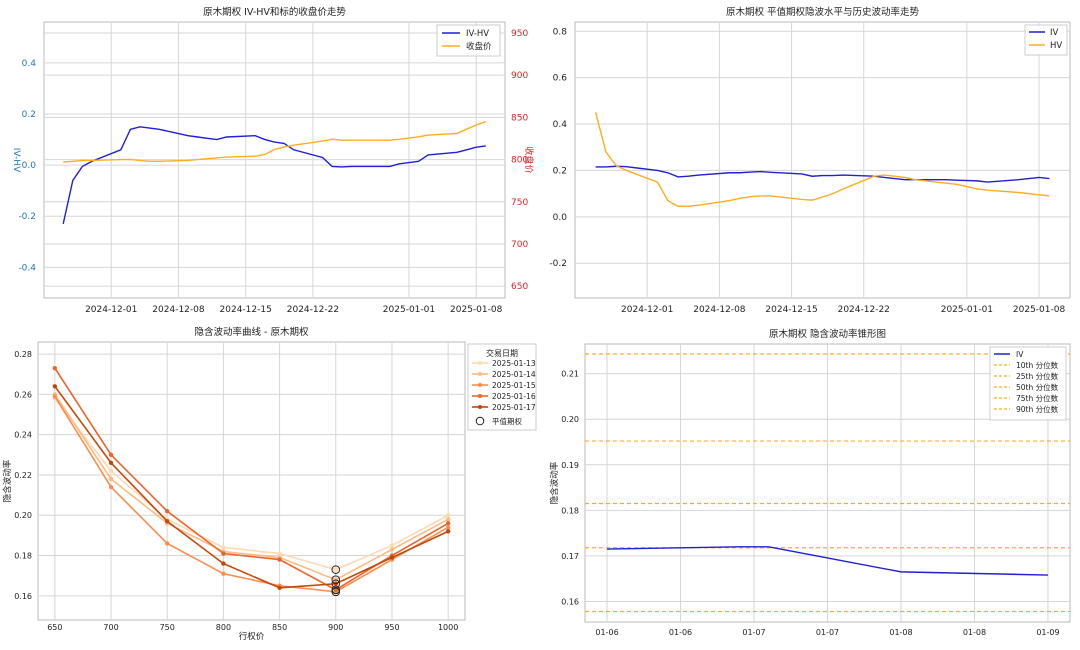 This screenshot has width=1080, height=650. What do you see at coordinates (16, 160) in the screenshot?
I see `y-axis-label: IV-HV` at bounding box center [16, 160].